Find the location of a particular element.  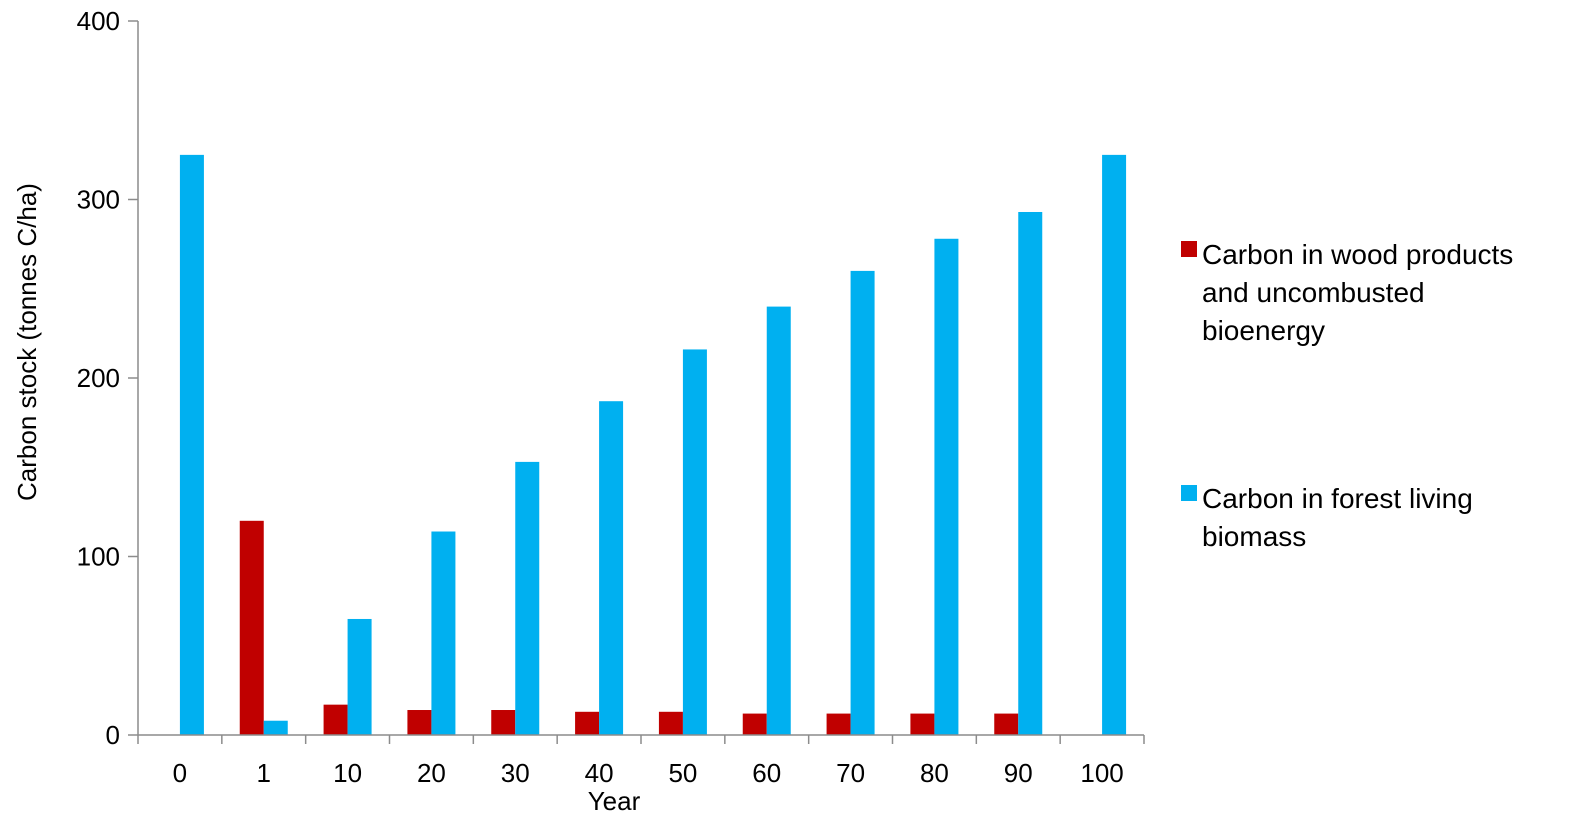

y-tick-label: 200 is located at coordinates (98, 378).